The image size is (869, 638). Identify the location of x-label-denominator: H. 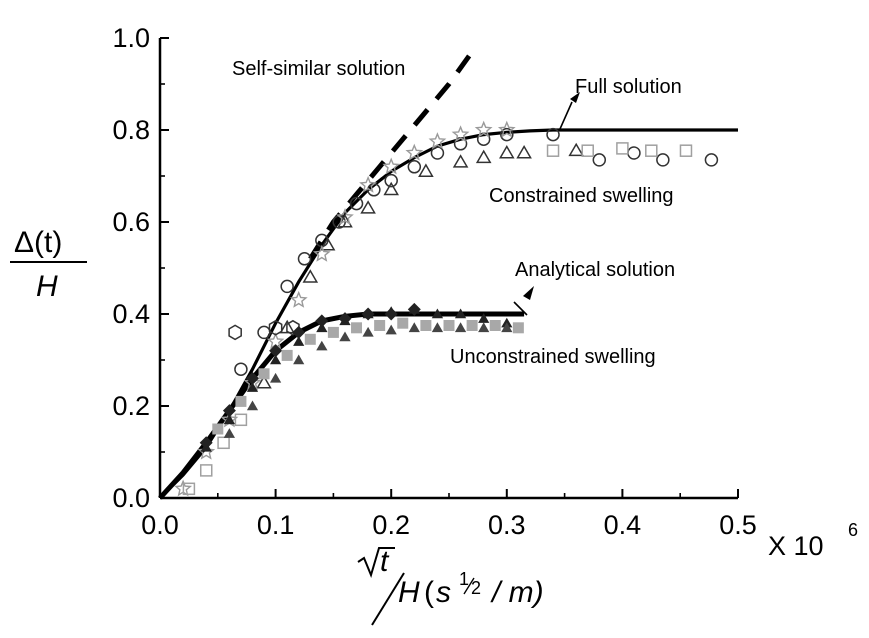
(409, 592).